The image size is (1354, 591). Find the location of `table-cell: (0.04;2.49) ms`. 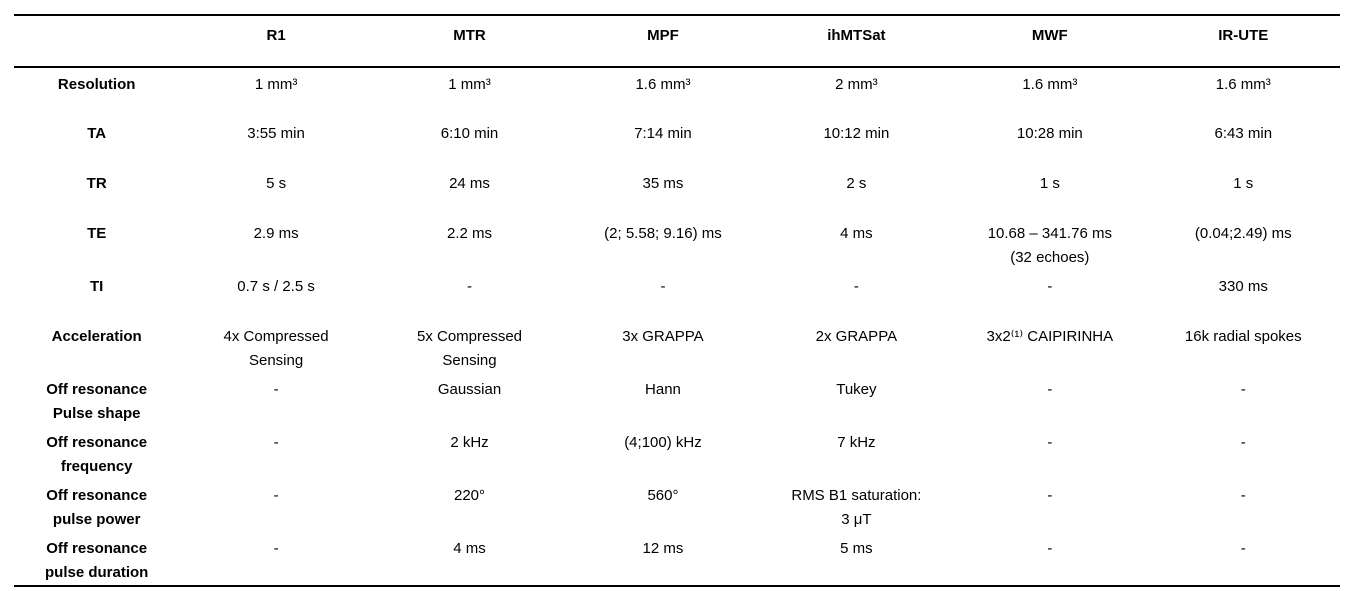

table-cell: (0.04;2.49) ms is located at coordinates (1243, 233).